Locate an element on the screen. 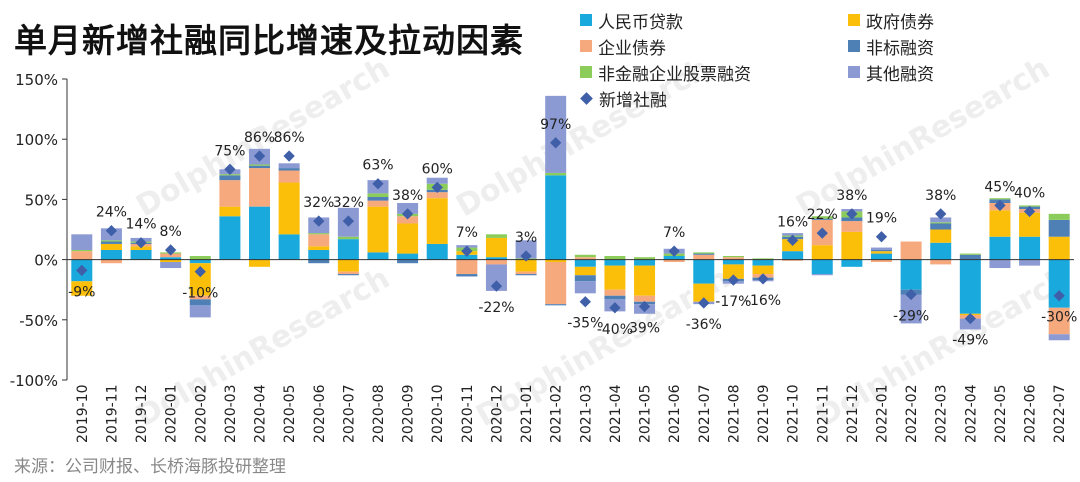  x-tick-label: 2021-03 is located at coordinates (586, 414).